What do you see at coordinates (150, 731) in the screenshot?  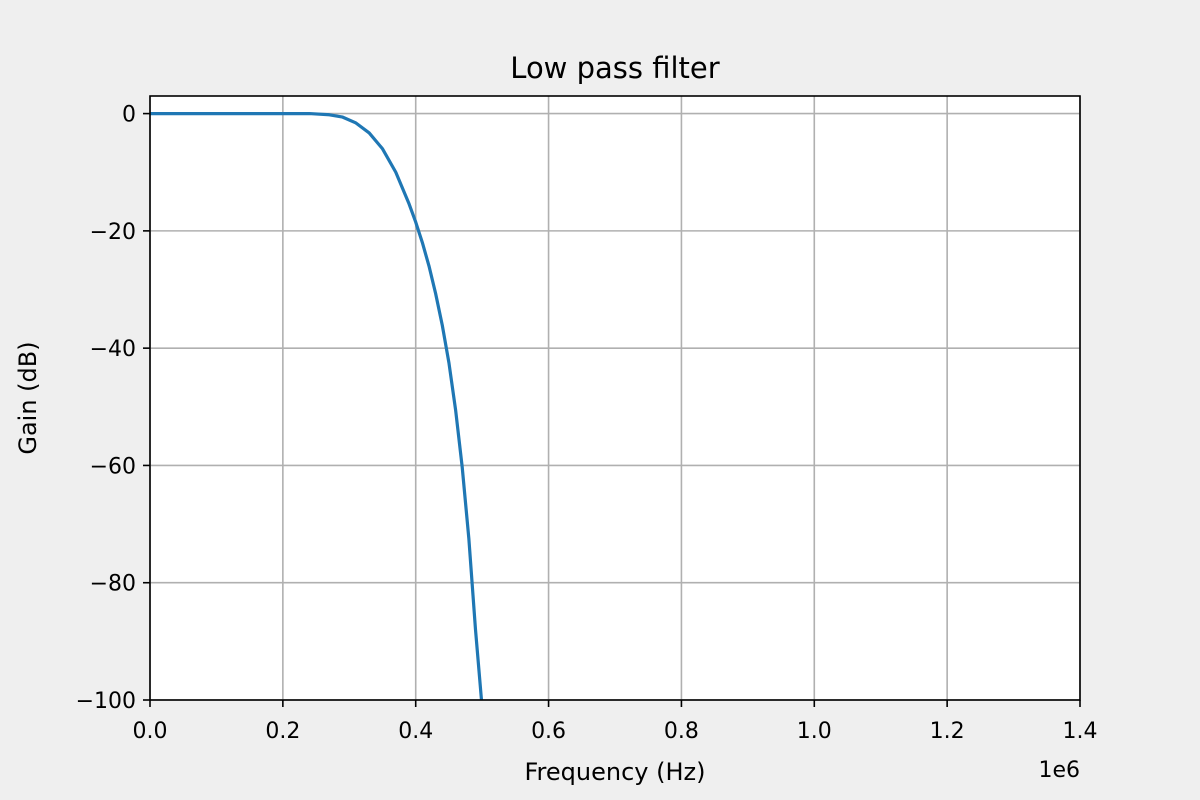 I see `x-tick-label: 0.0` at bounding box center [150, 731].